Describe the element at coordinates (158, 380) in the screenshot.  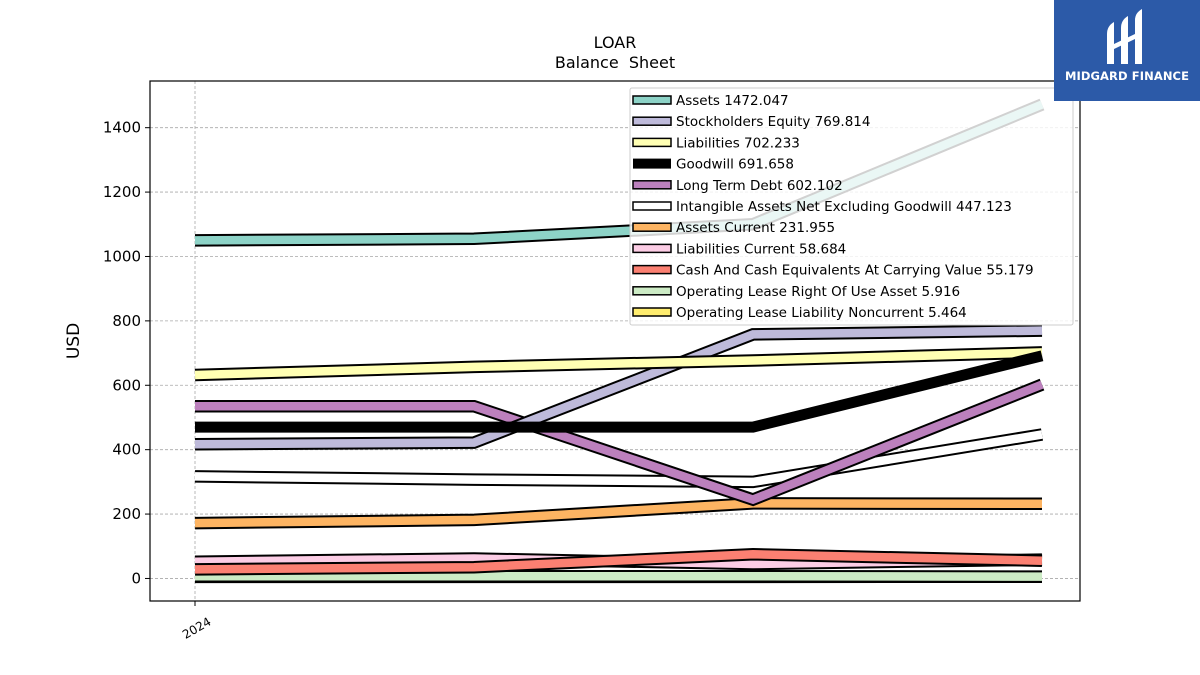
I see `axes: 0 200 400 600 800 1000 1200 1400 2024` at that location.